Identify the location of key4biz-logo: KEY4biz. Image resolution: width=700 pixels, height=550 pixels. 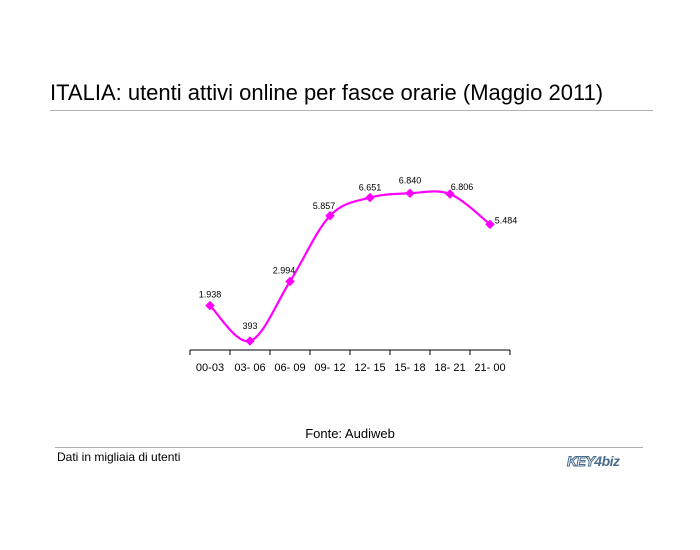
(593, 461).